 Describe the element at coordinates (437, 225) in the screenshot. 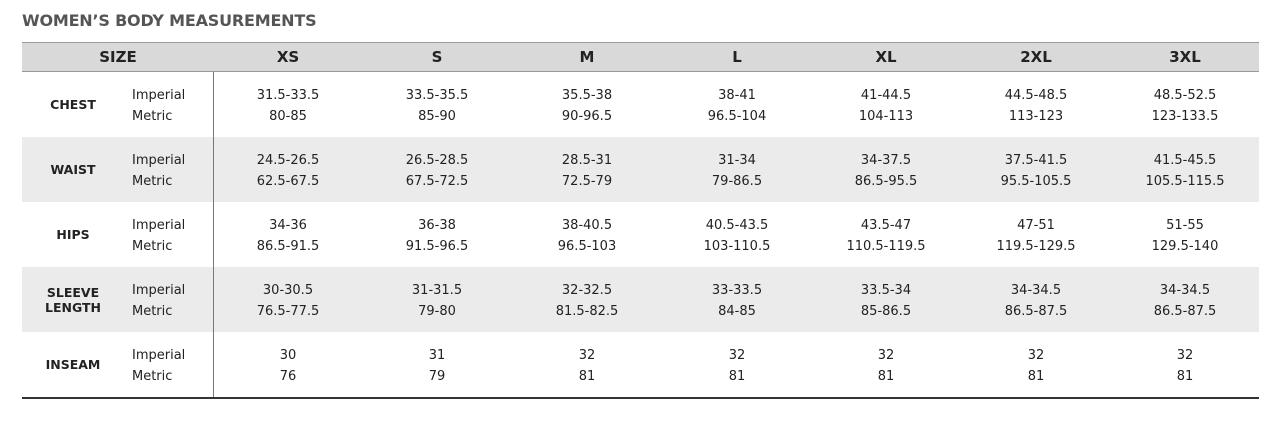

I see `imperial-value: 36-38` at that location.